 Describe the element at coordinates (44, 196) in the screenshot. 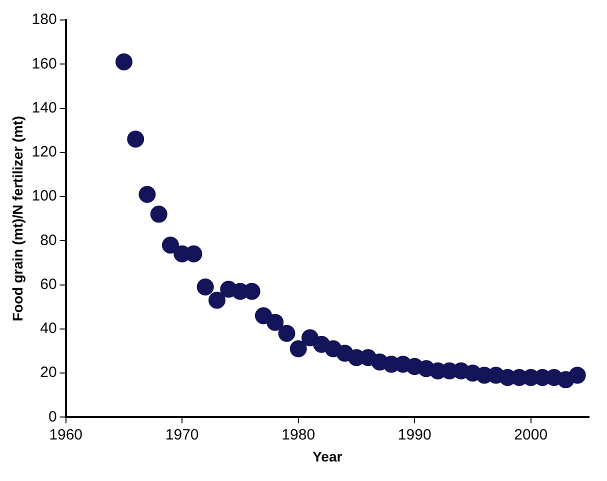

I see `y-tick-label: 100` at that location.